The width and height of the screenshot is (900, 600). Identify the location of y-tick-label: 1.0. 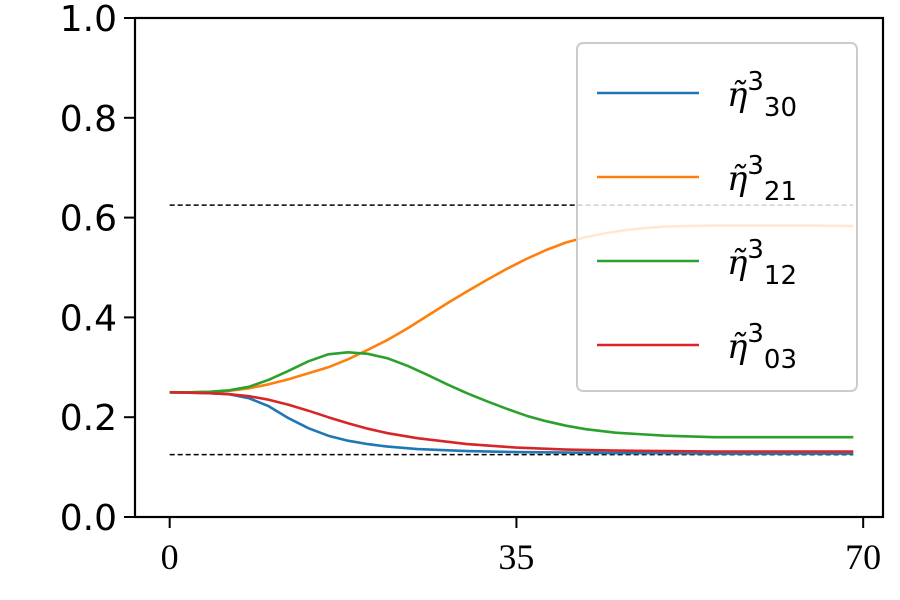
(88, 20).